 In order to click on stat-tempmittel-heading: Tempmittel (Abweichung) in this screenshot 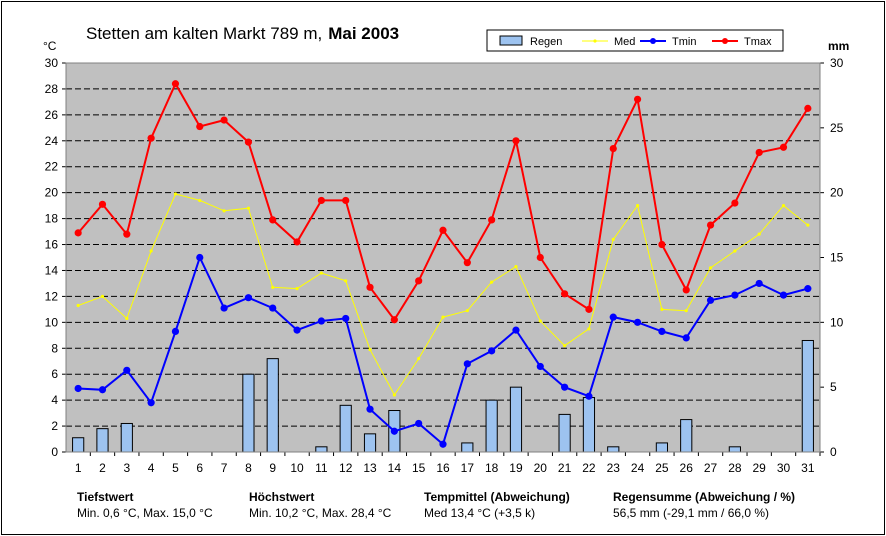, I will do `click(497, 497)`.